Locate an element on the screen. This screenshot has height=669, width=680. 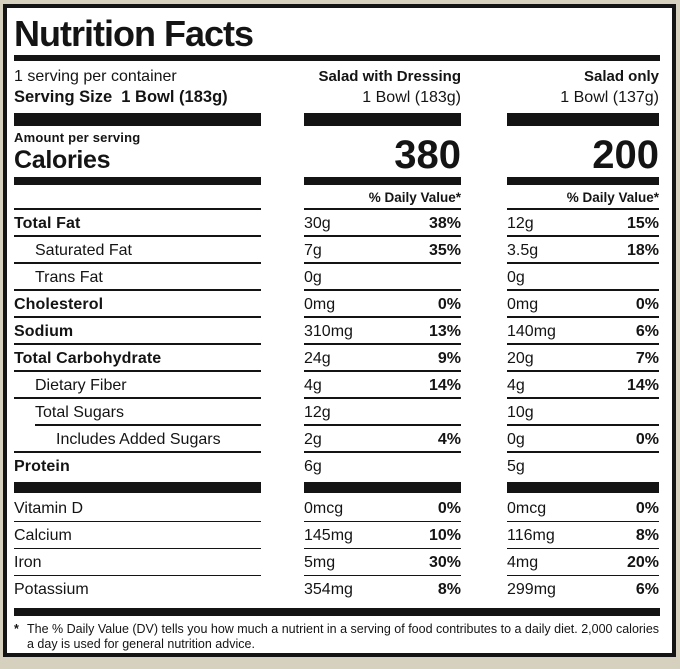
nutrient-row: Total Sugars 12g 10g is located at coordinates (337, 412).